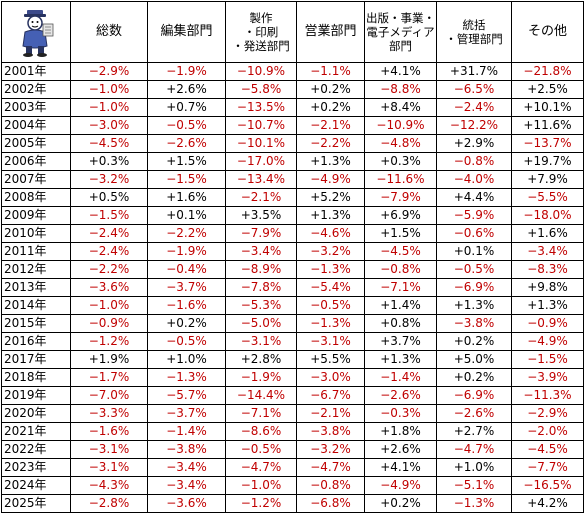 This screenshot has height=513, width=585. What do you see at coordinates (36, 323) in the screenshot?
I see `year-cell: 2015年` at bounding box center [36, 323].